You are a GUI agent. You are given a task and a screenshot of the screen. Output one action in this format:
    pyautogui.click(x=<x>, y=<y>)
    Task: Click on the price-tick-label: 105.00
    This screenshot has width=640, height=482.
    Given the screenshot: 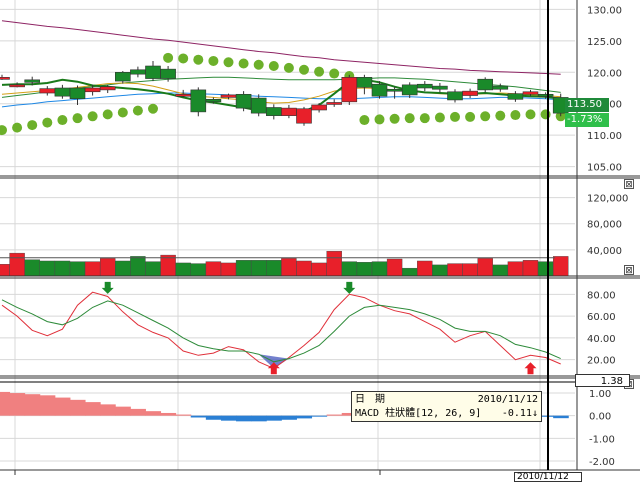 What is the action you would take?
    pyautogui.click(x=604, y=168)
    